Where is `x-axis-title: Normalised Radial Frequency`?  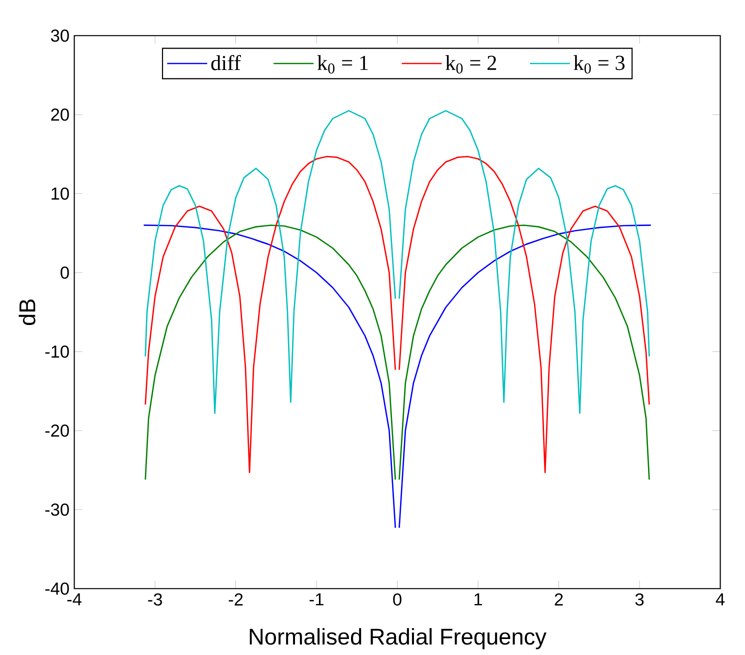 x-axis-title: Normalised Radial Frequency is located at coordinates (398, 639).